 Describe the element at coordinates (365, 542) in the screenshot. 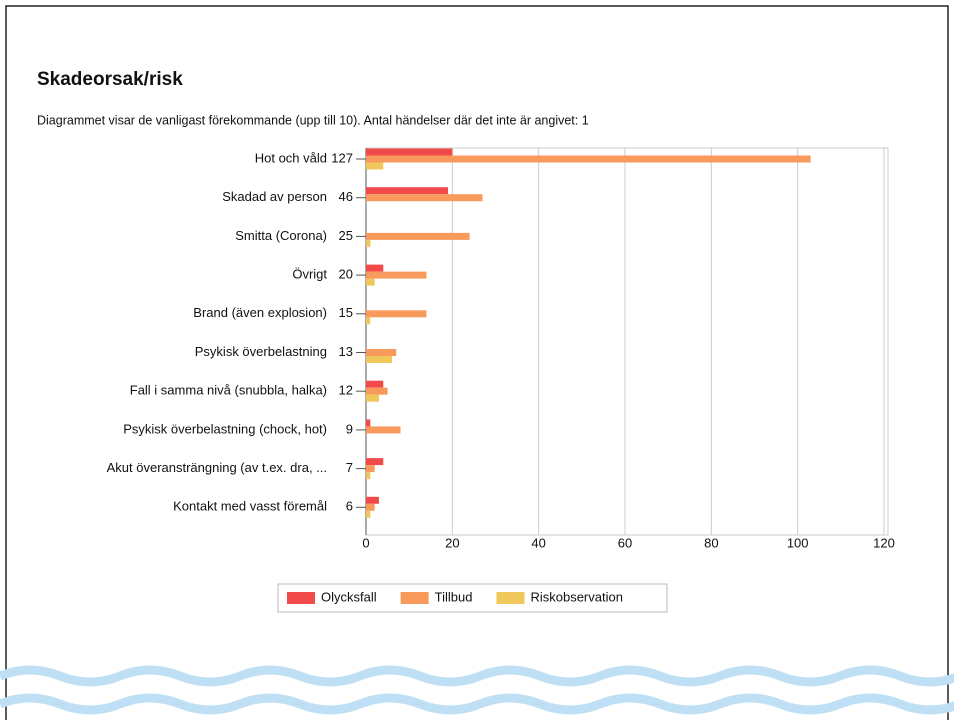

I see `x-tick-label: 0` at that location.